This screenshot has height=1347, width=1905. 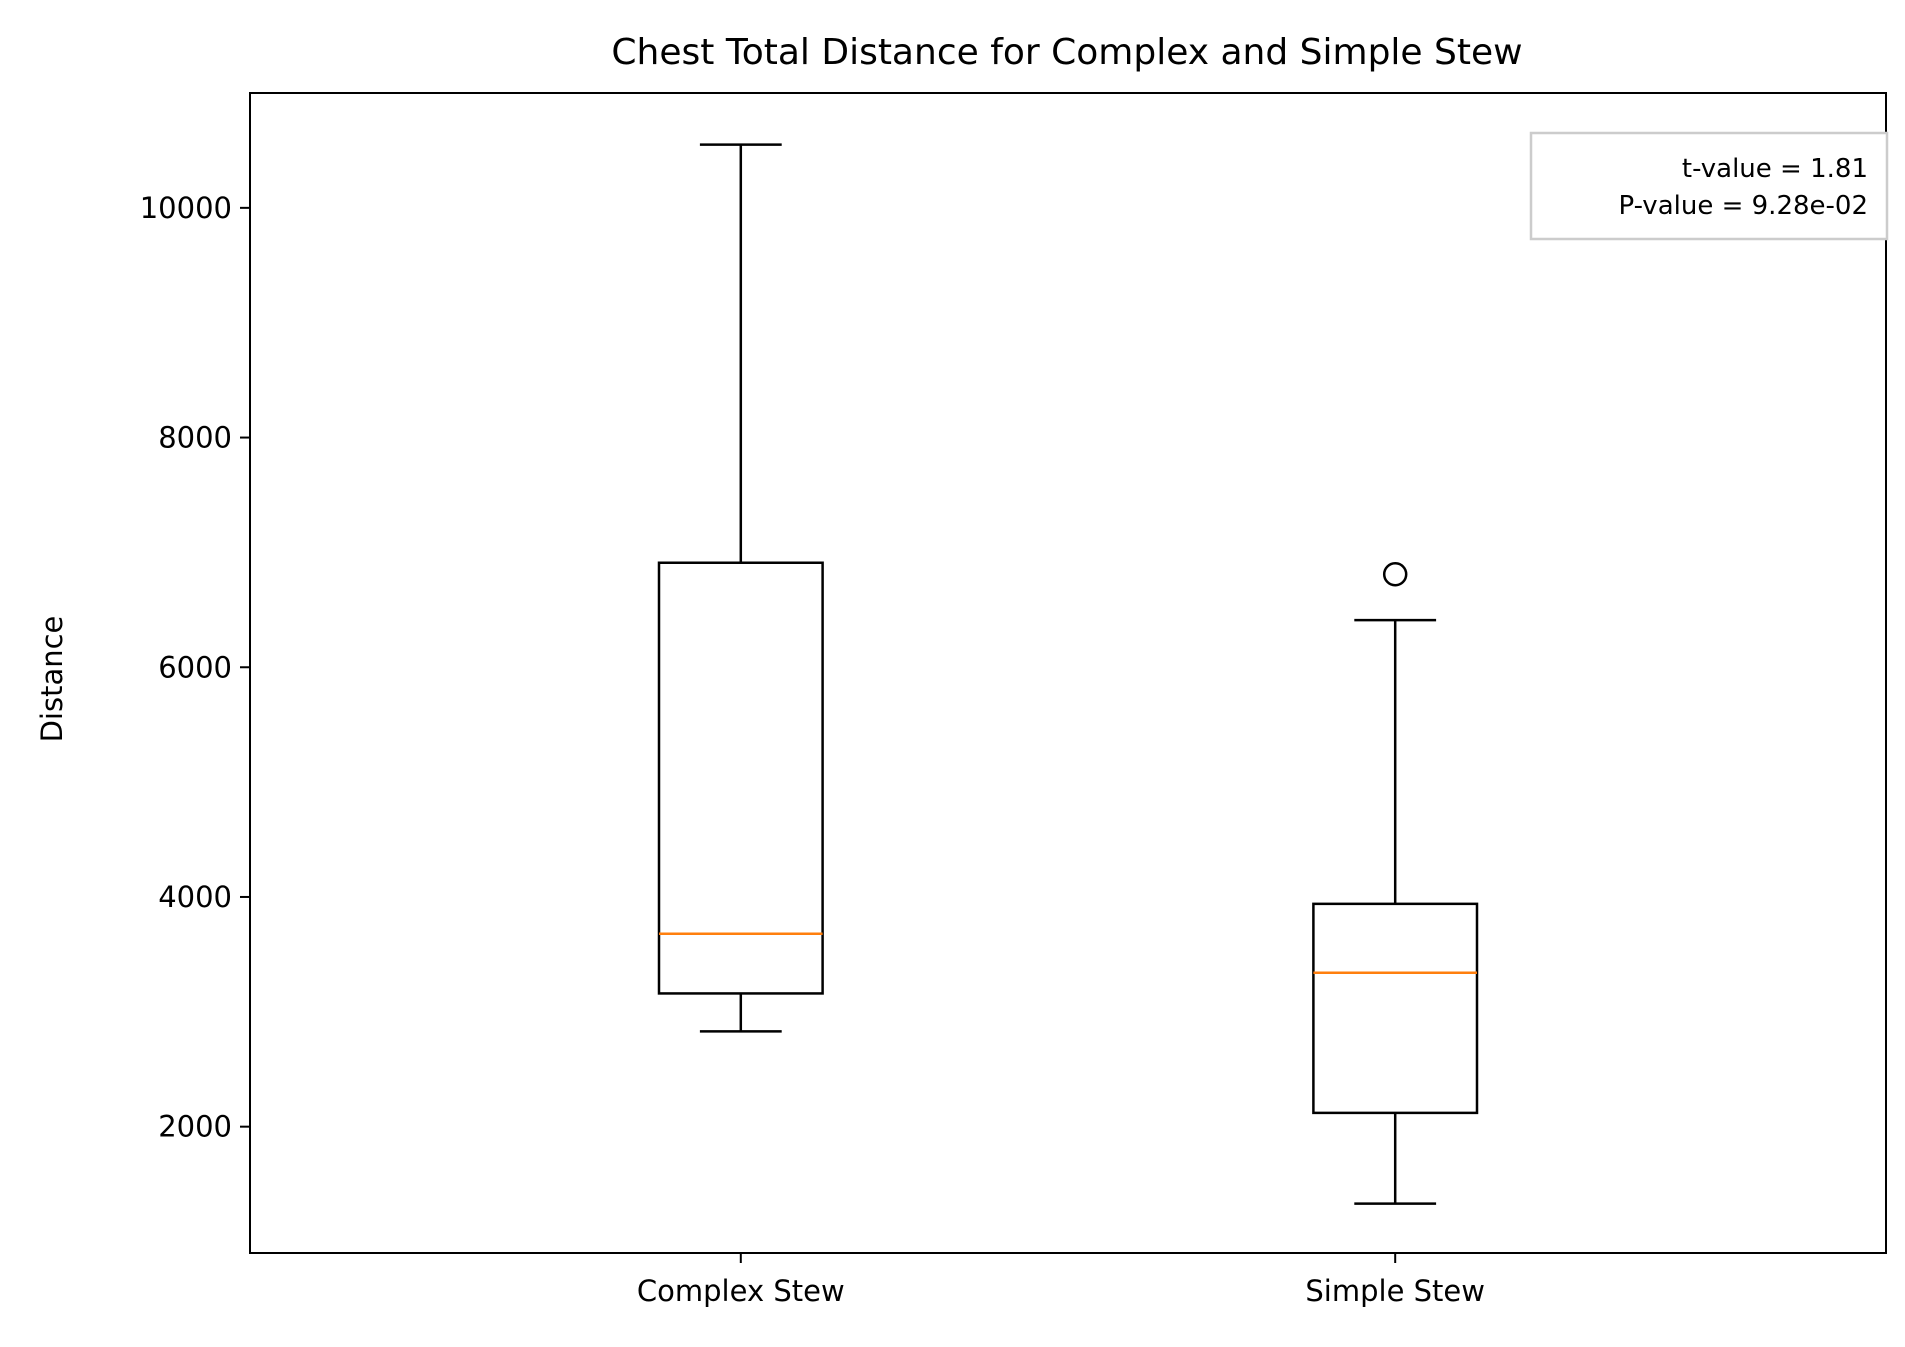 I want to click on x-axis-ticks: Complex Stew Simple Stew, so click(x=1061, y=1280).